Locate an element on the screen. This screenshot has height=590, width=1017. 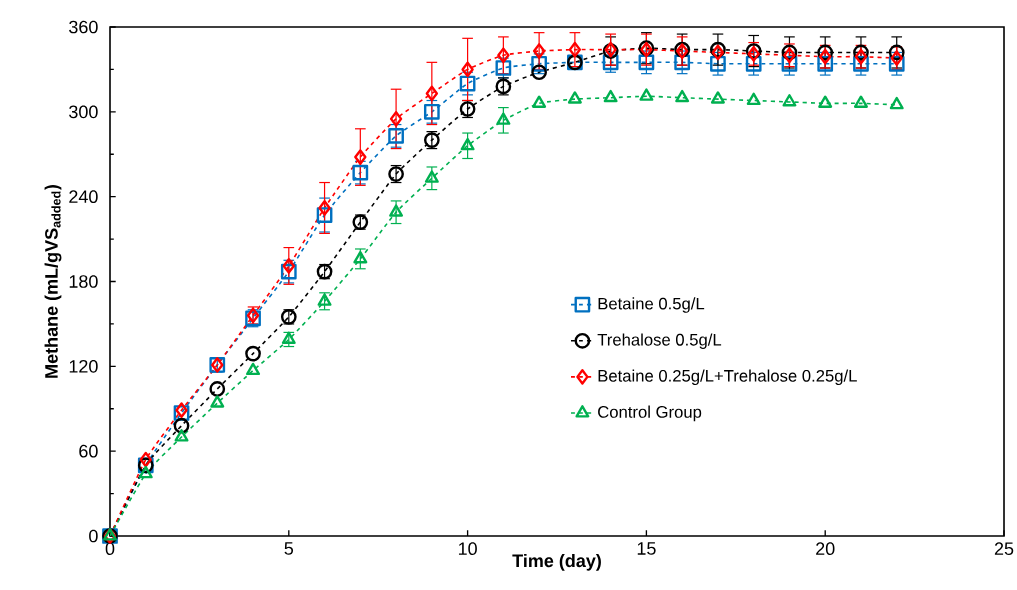
x-tick-label: 10 is located at coordinates (467, 548).